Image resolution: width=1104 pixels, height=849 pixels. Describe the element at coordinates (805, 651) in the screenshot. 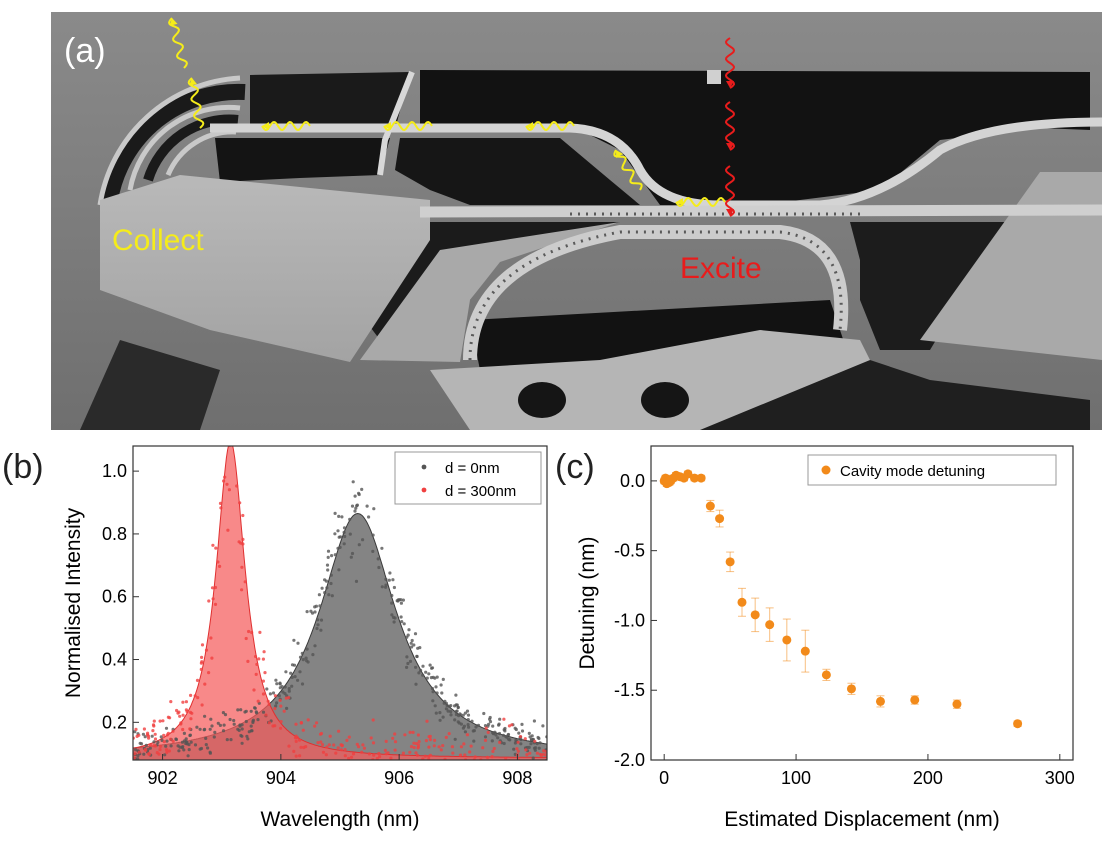

I see `data-point` at that location.